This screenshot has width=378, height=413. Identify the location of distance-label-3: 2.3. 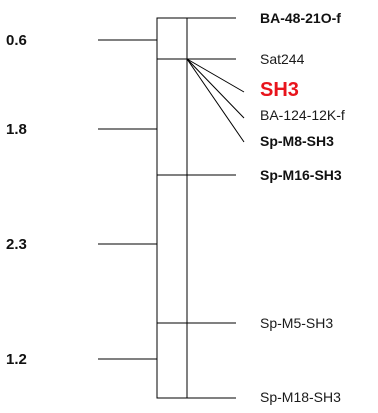
(16, 244).